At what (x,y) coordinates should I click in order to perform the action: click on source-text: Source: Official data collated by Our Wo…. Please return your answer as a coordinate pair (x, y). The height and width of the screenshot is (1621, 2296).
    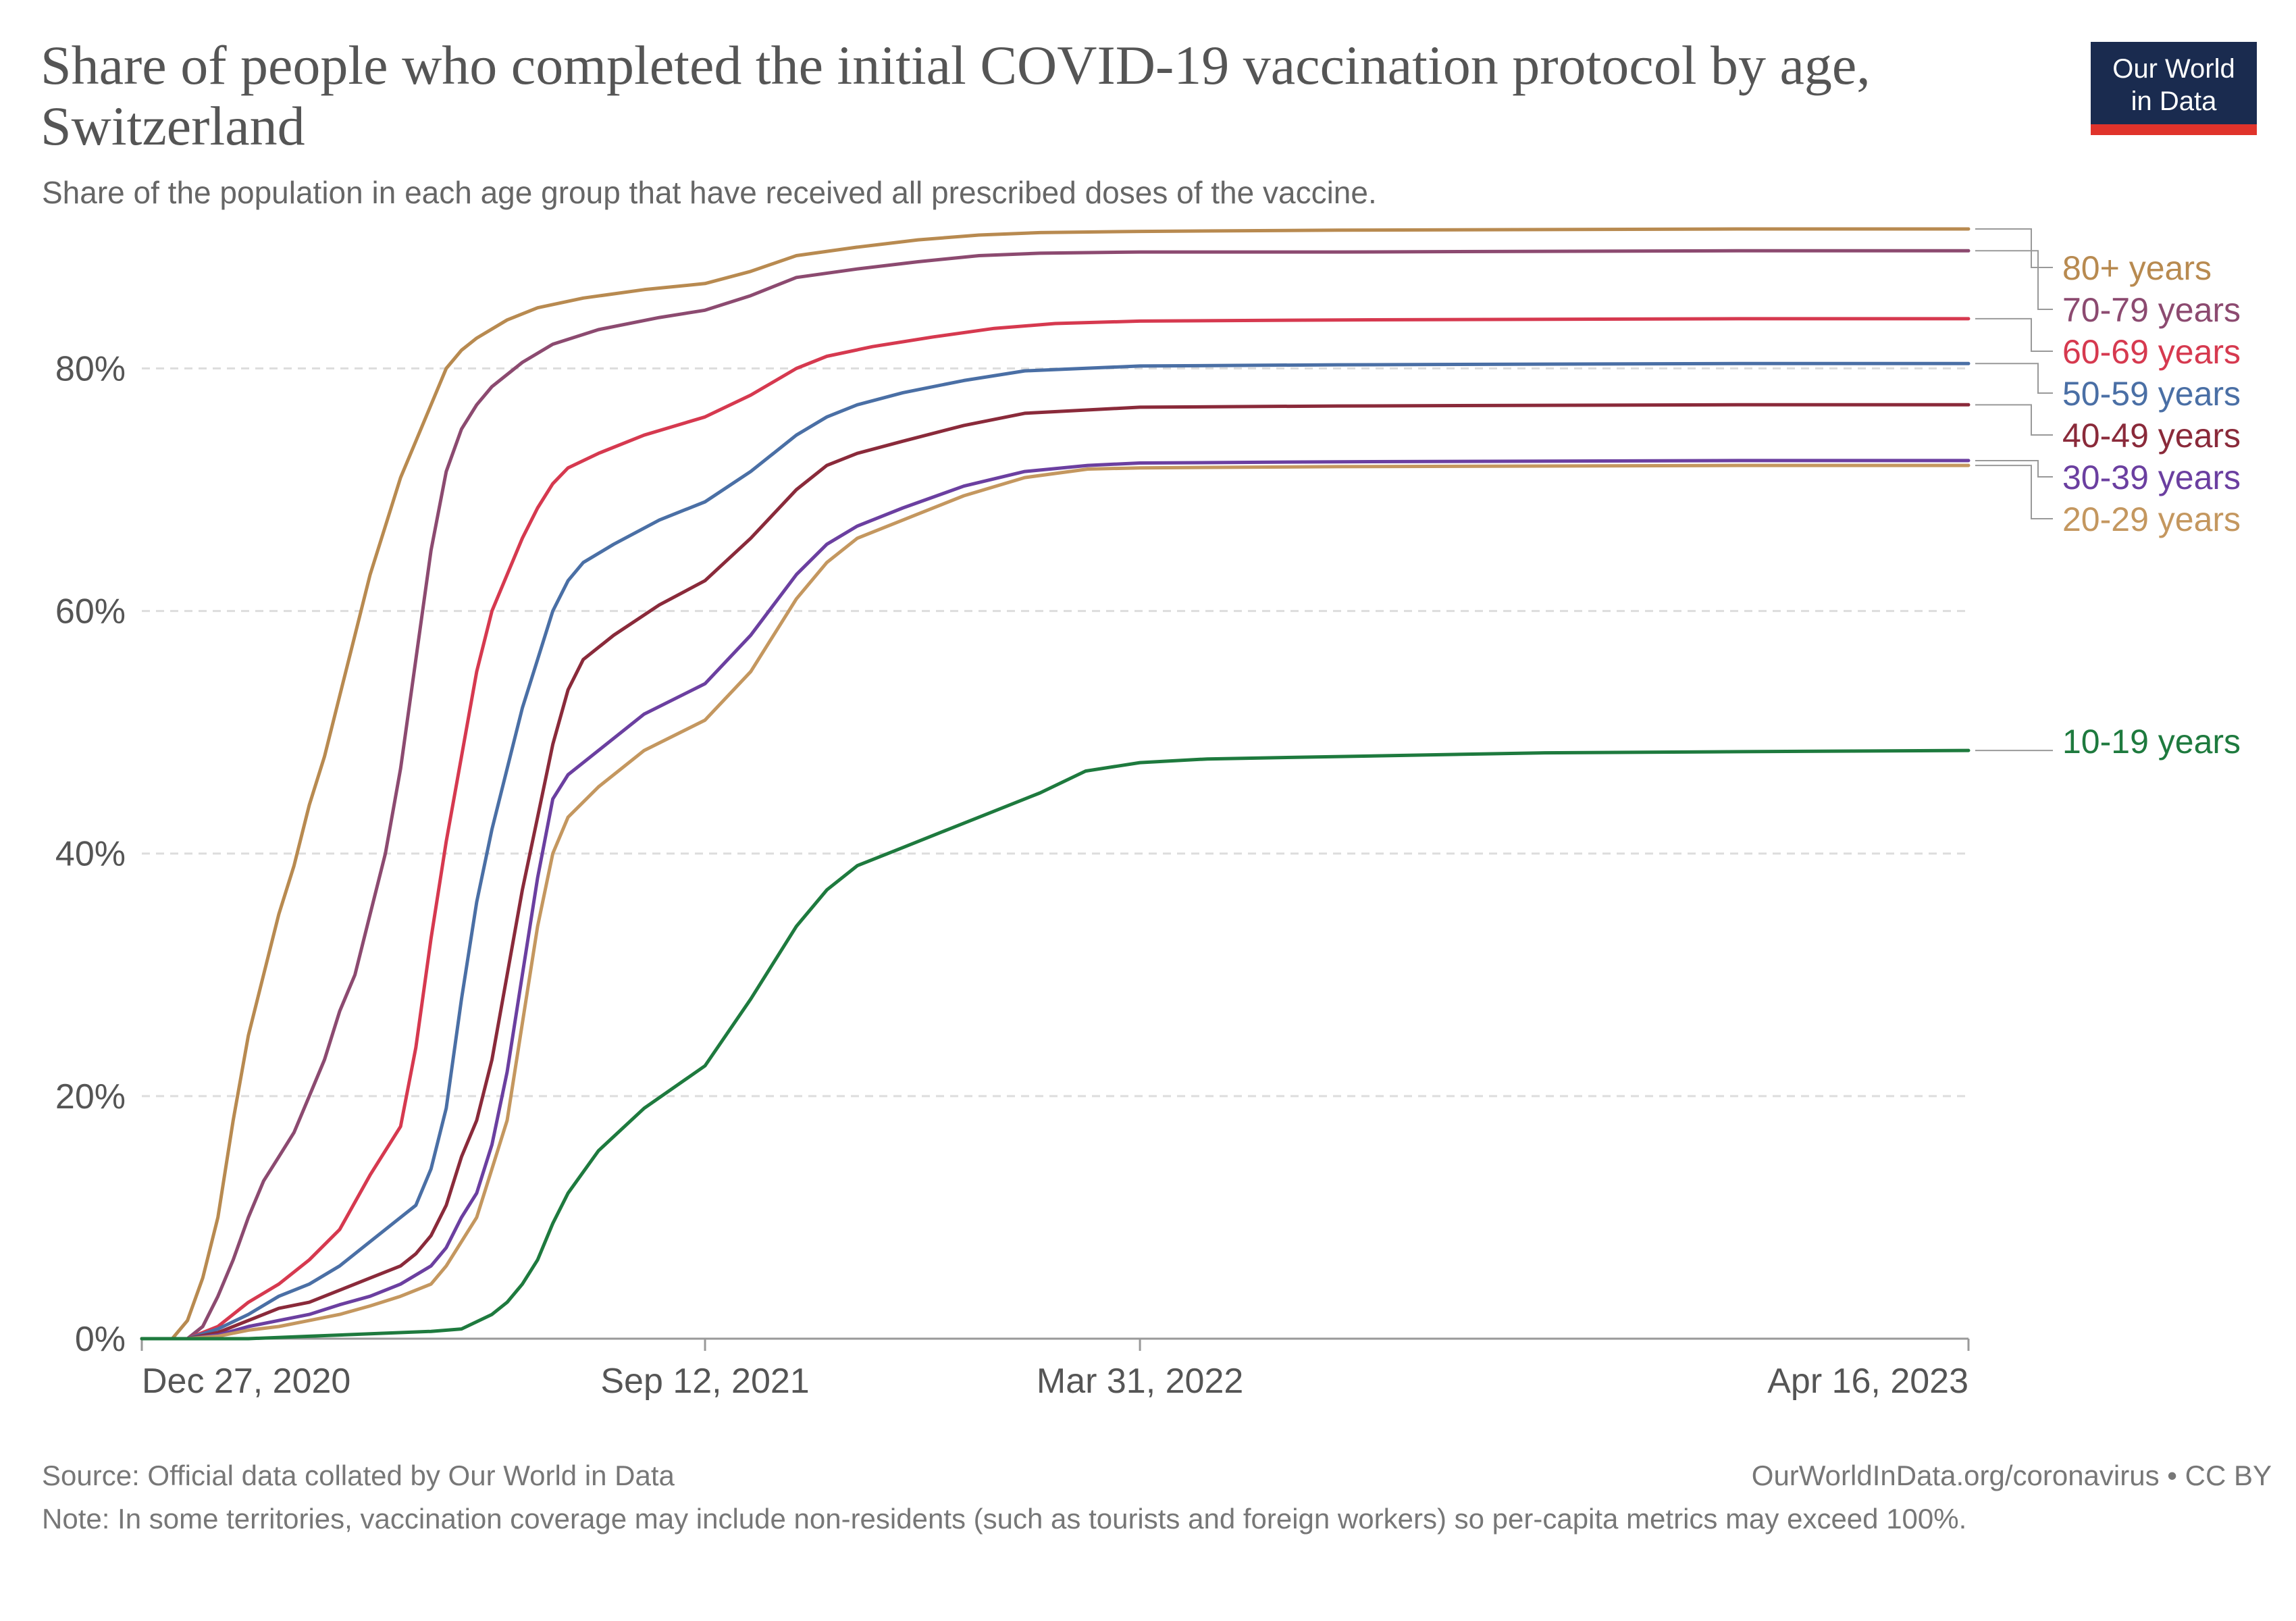
    Looking at the image, I should click on (359, 1475).